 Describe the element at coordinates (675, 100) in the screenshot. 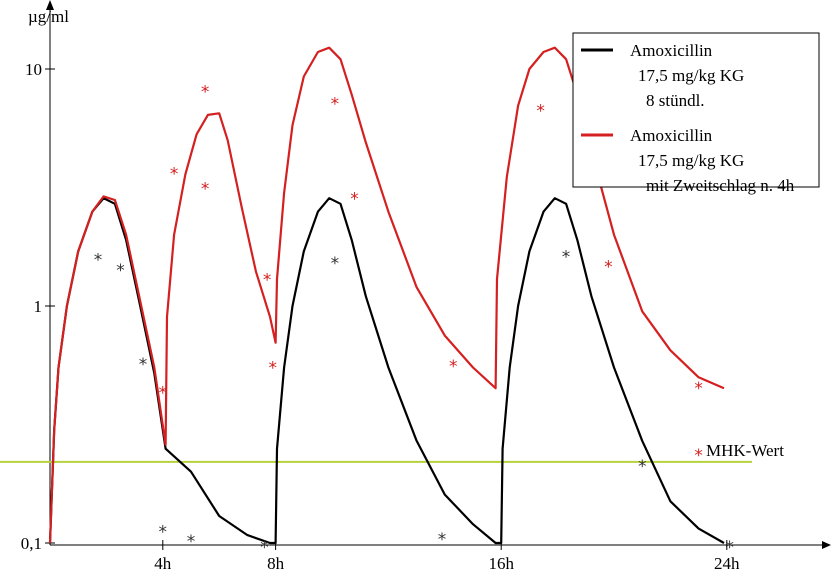

I see `legend-text: 8 stündl.` at that location.